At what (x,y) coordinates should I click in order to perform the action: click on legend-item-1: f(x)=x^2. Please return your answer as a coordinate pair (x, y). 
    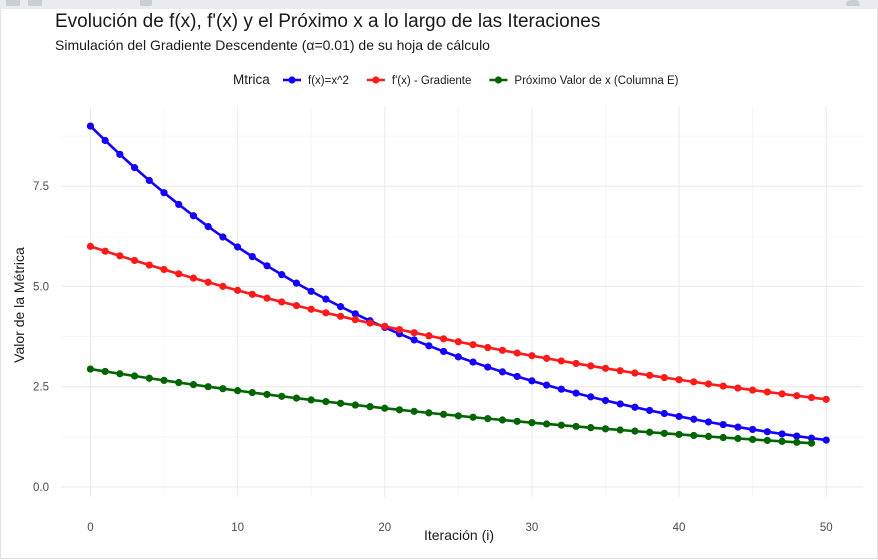
    Looking at the image, I should click on (316, 81).